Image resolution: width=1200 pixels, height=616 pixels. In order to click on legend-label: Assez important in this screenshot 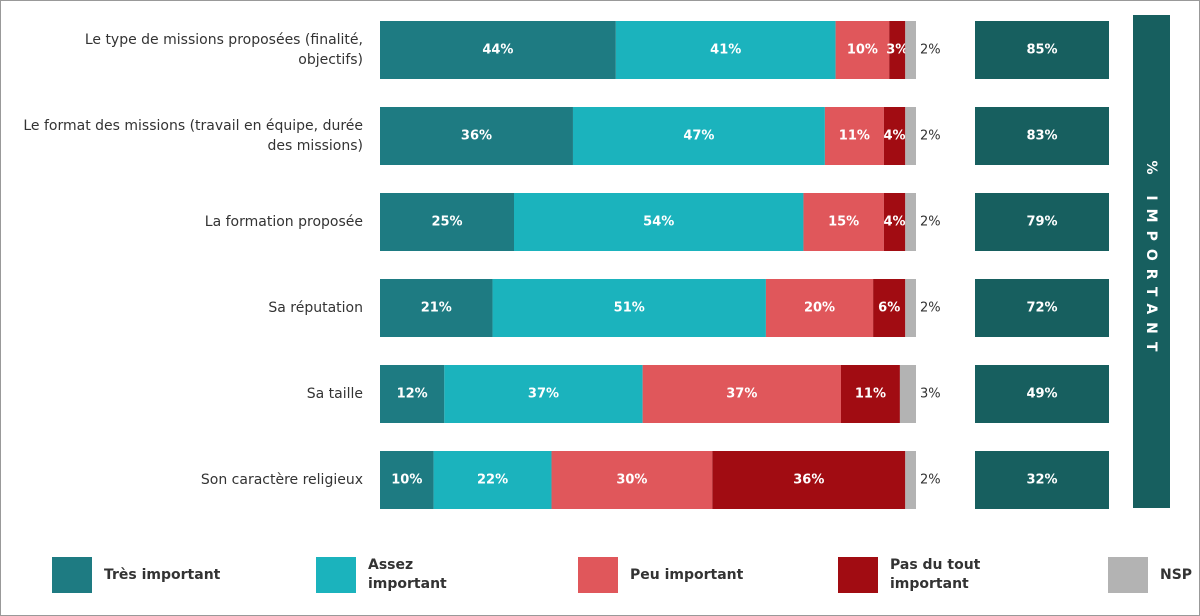, I will do `click(407, 574)`.